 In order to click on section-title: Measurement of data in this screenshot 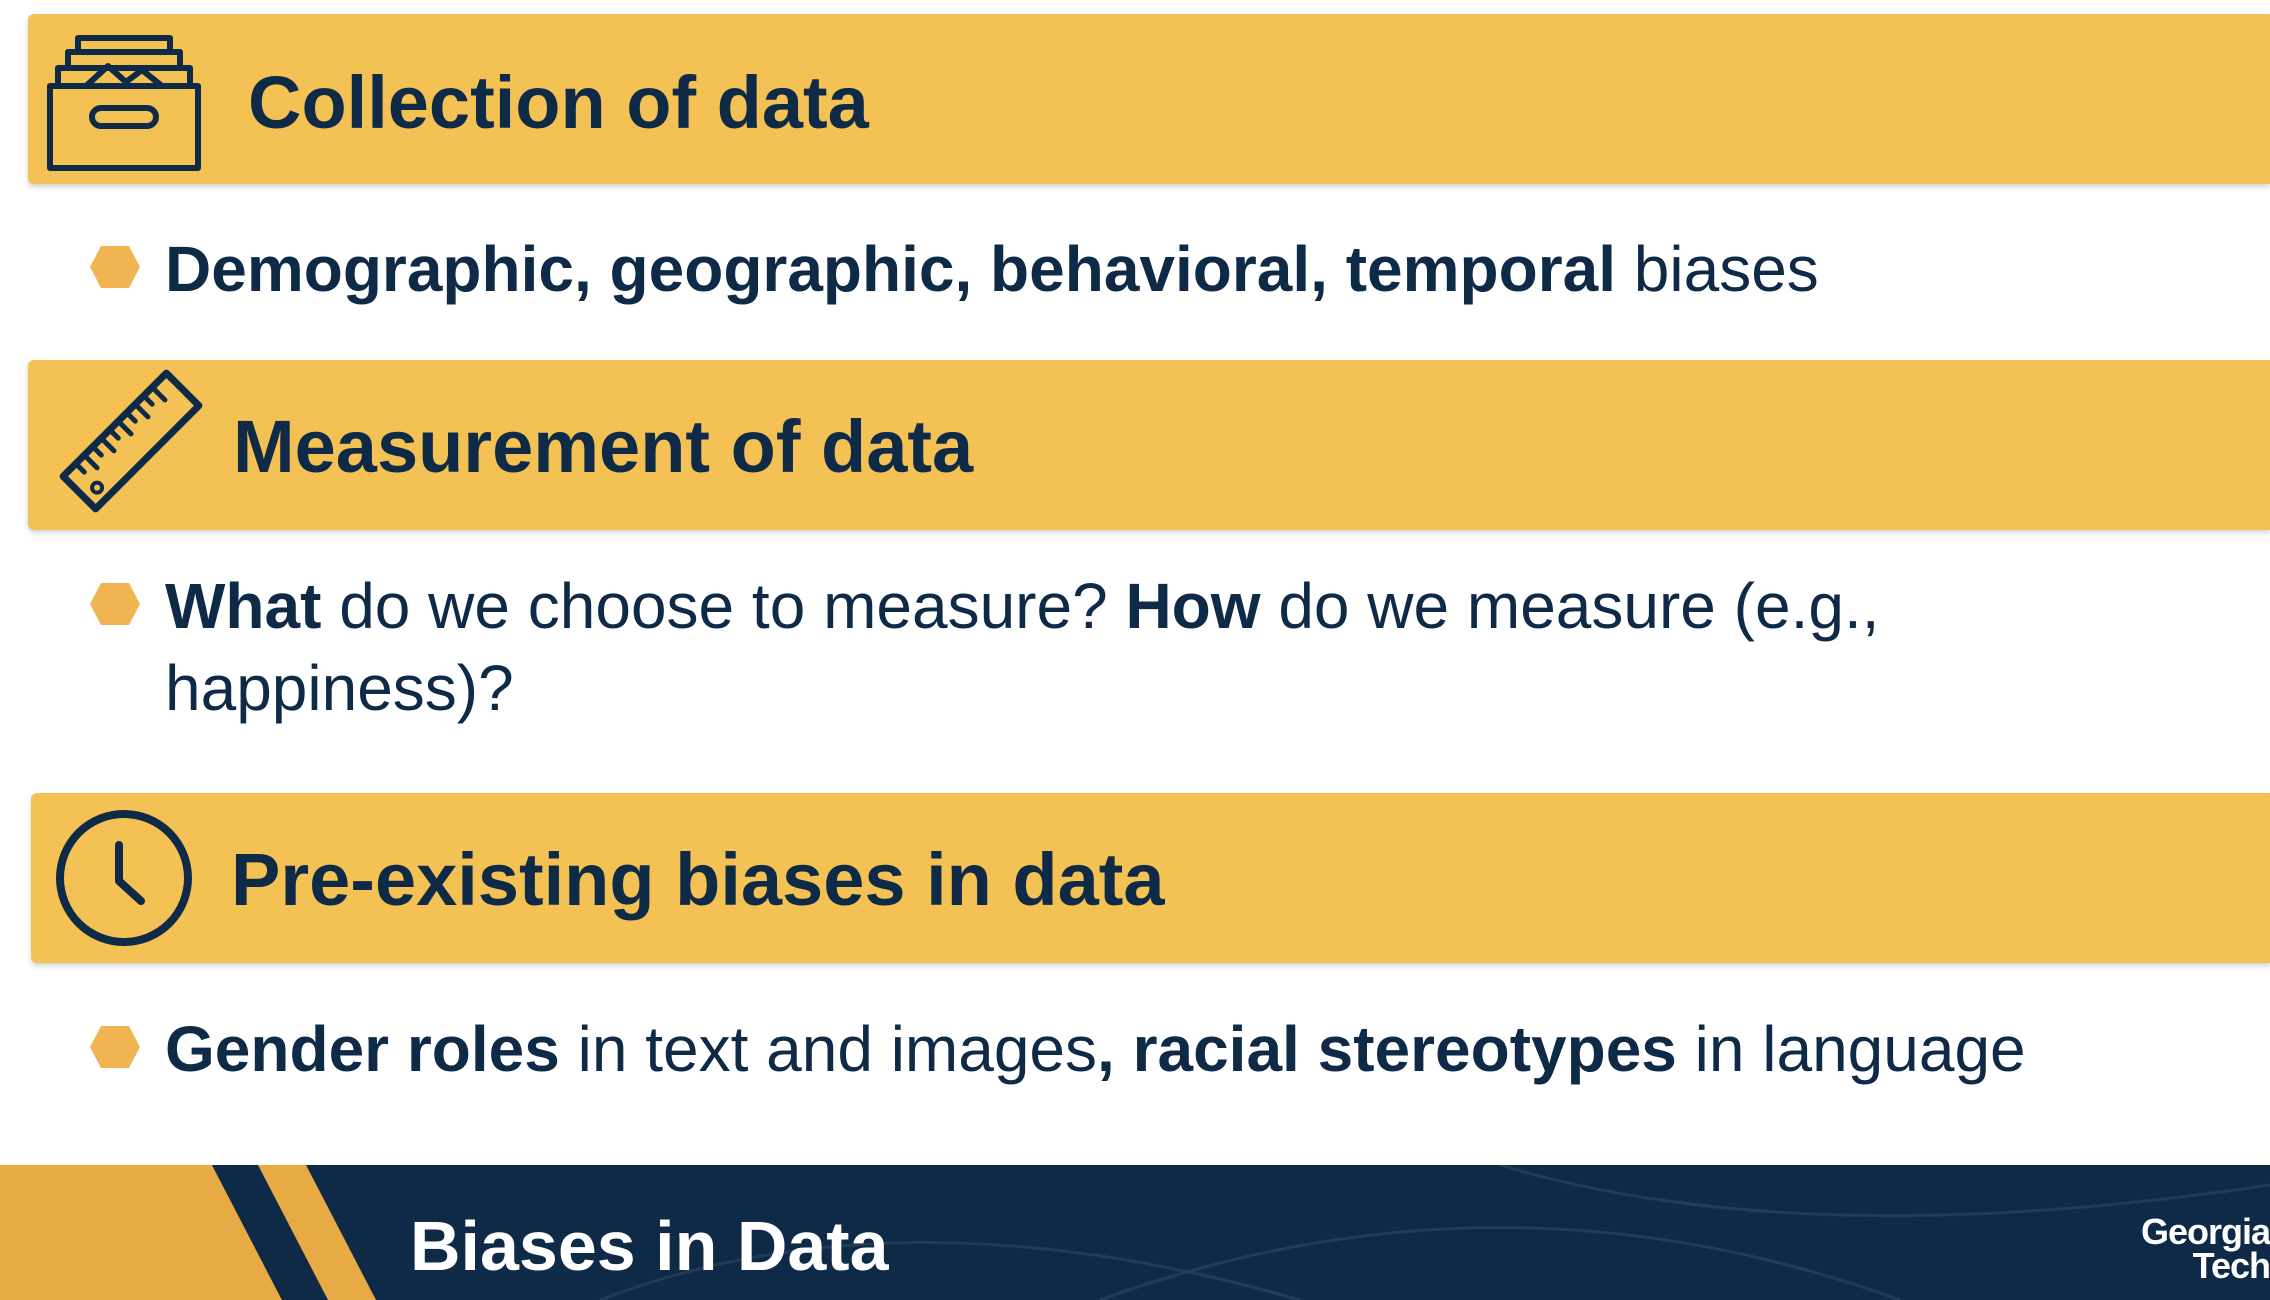, I will do `click(603, 446)`.